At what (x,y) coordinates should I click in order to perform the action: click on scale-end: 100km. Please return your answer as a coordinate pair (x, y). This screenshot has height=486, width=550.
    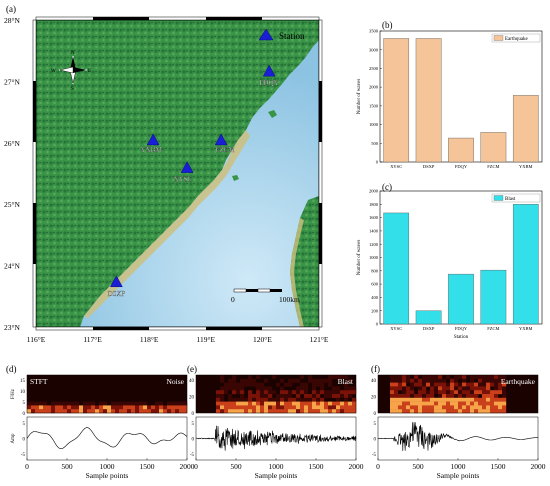
    Looking at the image, I should click on (289, 299).